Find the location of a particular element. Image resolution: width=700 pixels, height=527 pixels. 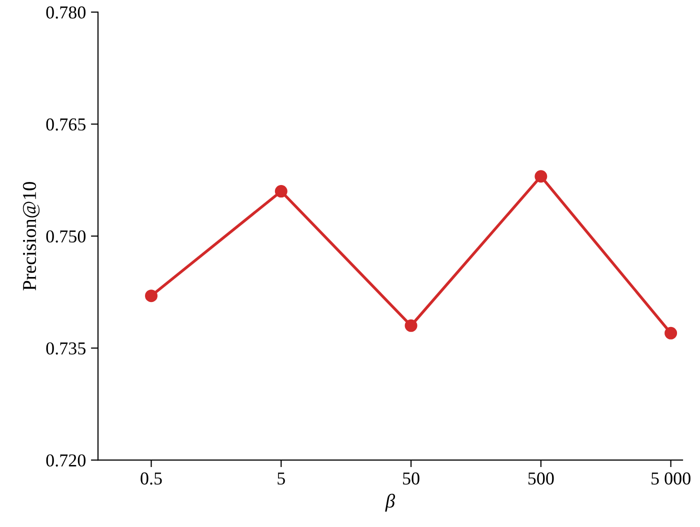

y-tick-label: 0.735 is located at coordinates (66, 348).